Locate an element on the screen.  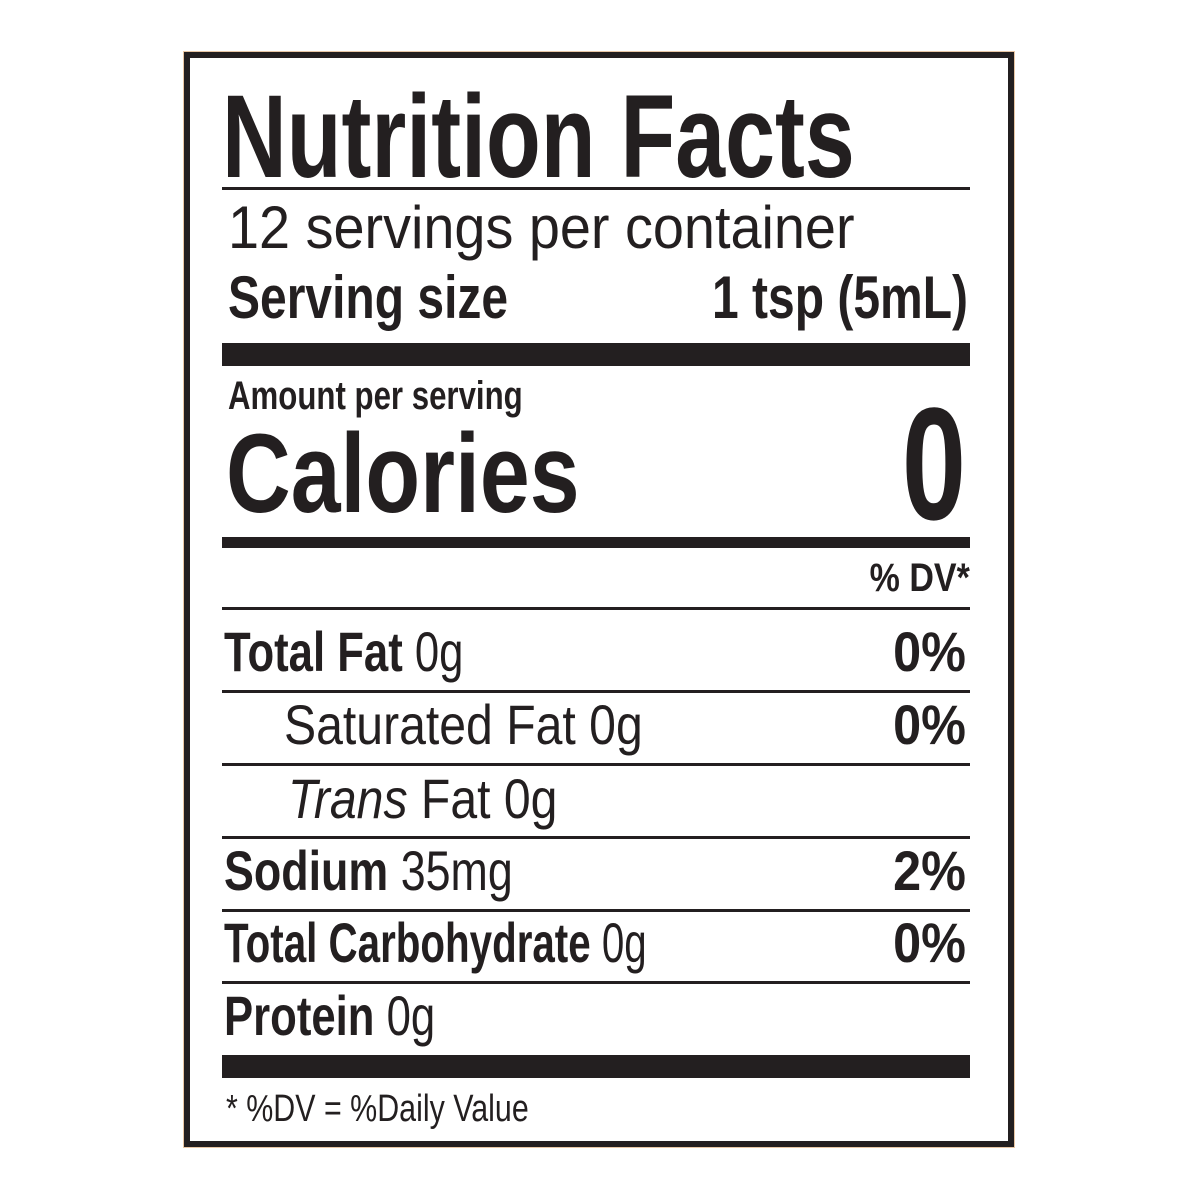
nutrient-name: Sodium is located at coordinates (306, 870).